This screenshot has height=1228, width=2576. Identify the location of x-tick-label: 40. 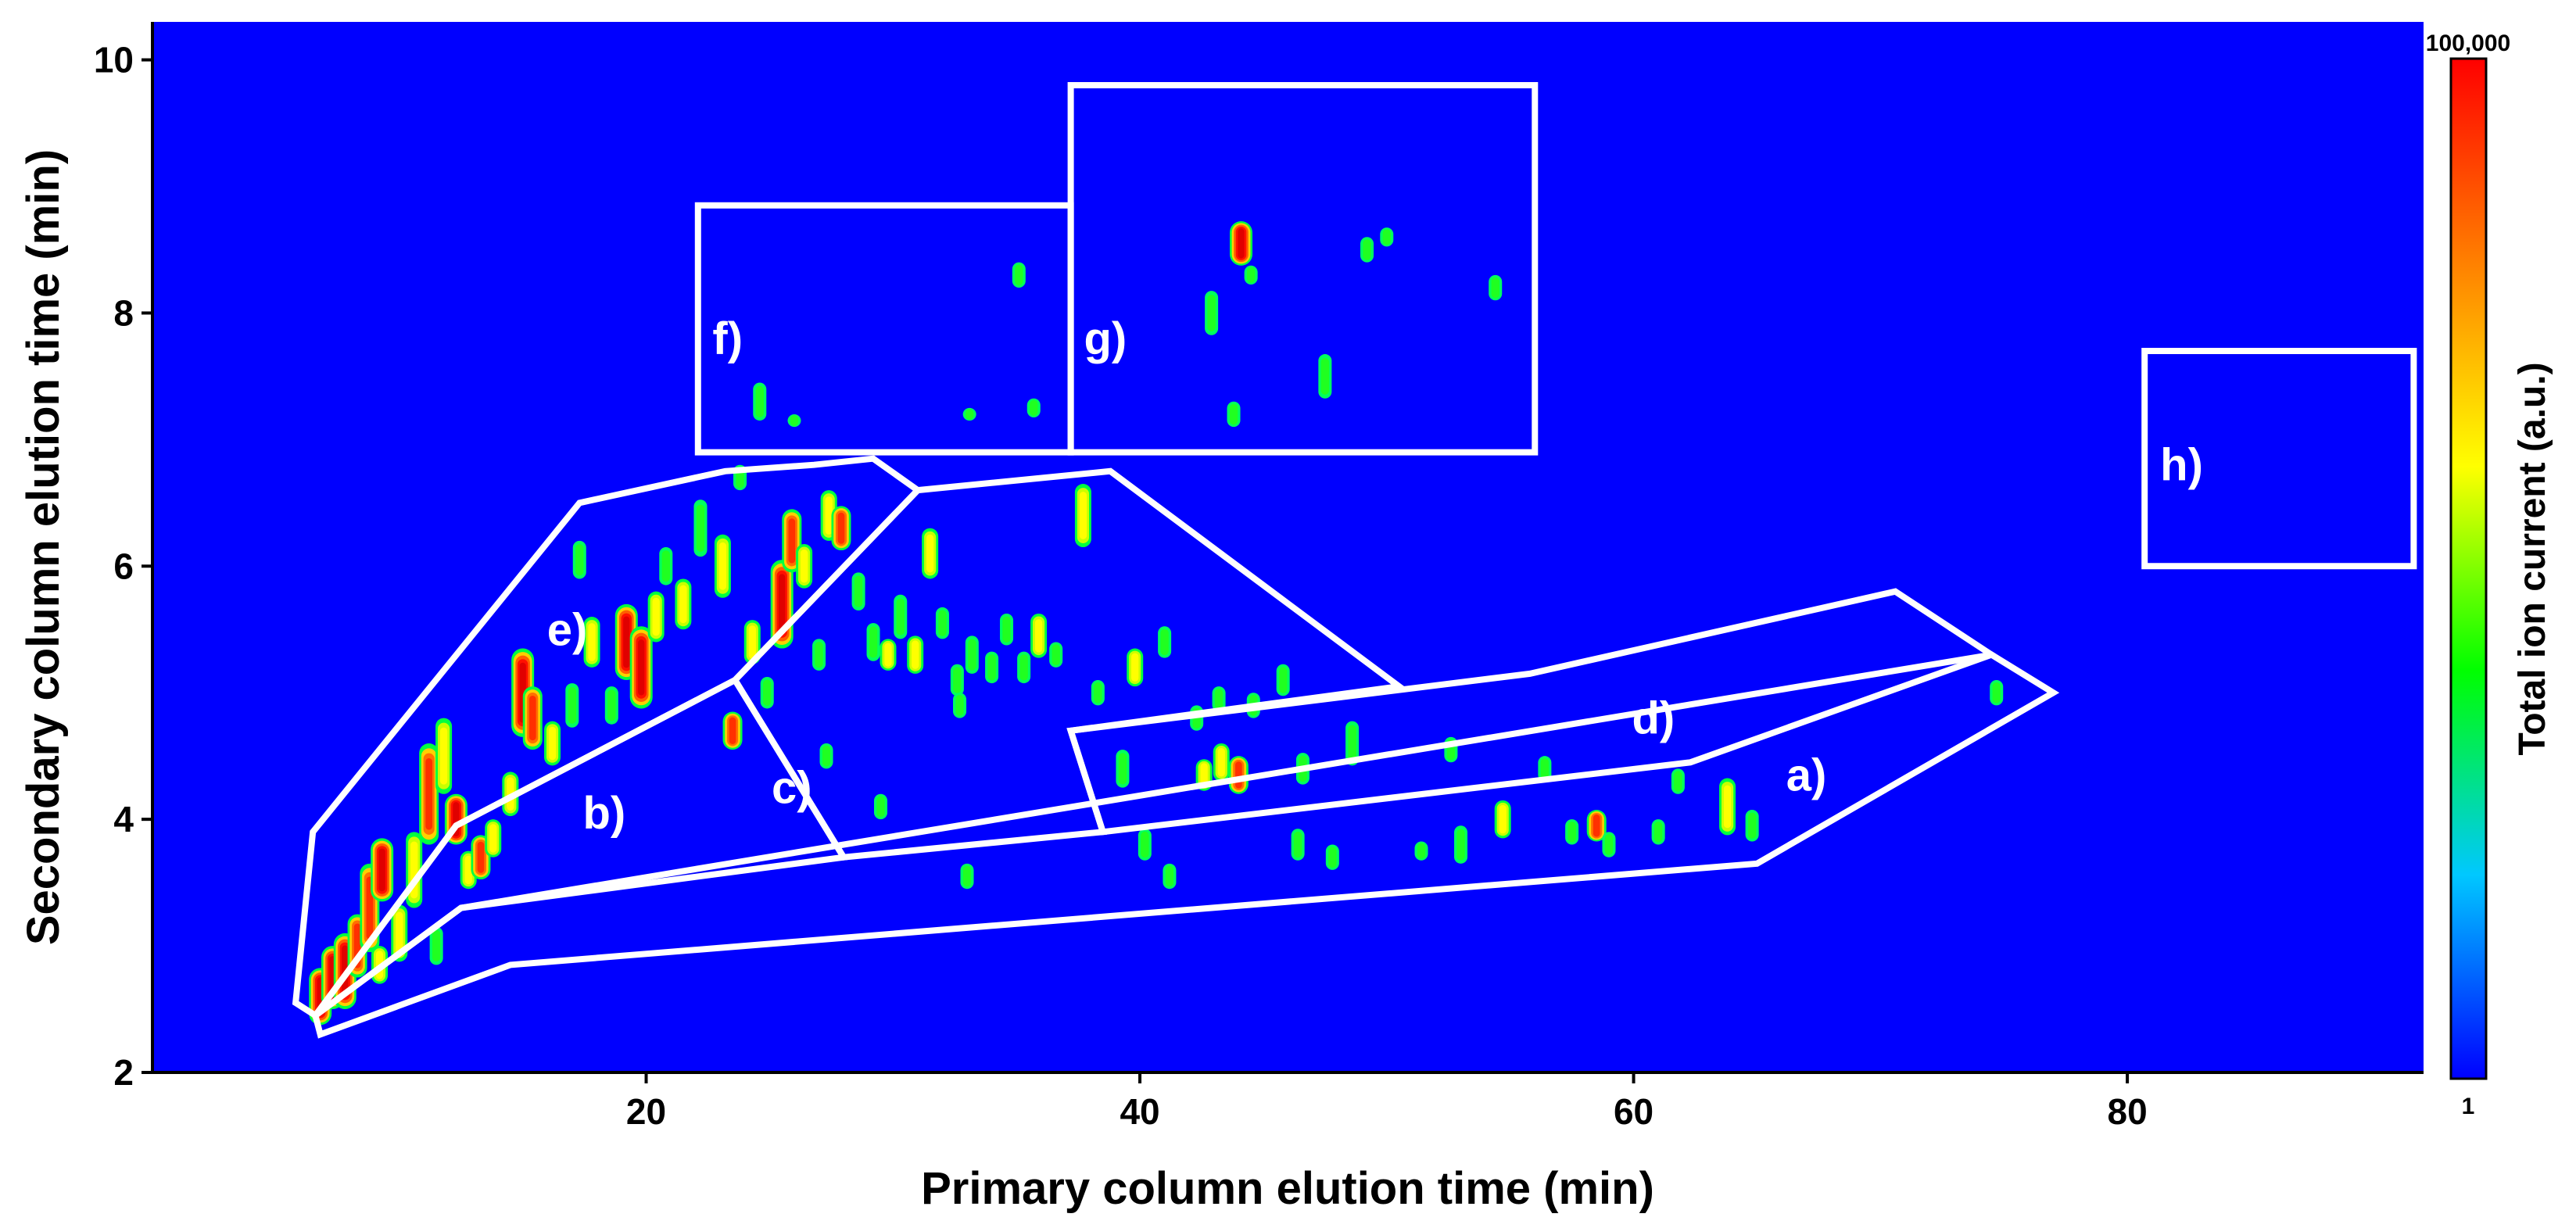
(1139, 1111).